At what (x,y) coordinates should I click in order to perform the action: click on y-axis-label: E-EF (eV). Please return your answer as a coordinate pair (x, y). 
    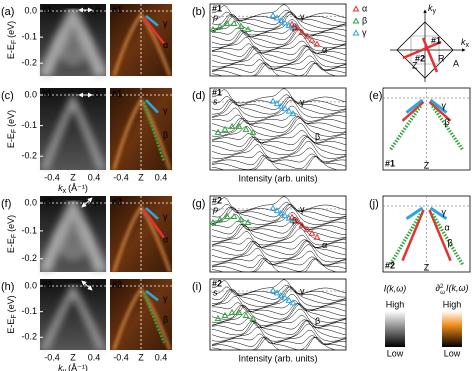
    Looking at the image, I should click on (11, 234).